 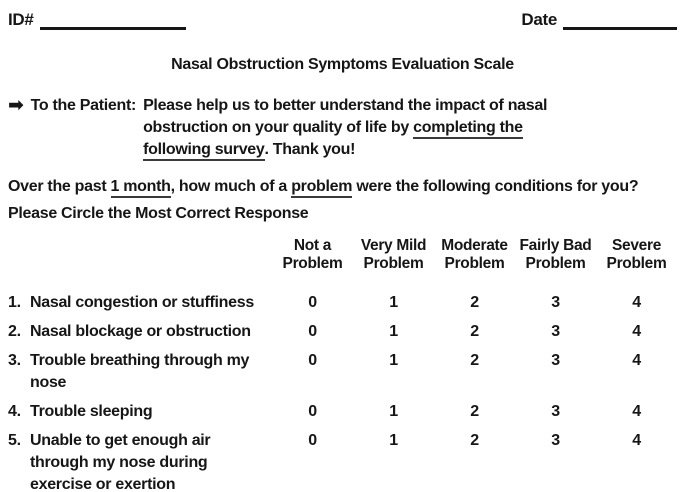 What do you see at coordinates (14, 411) in the screenshot?
I see `question-number: 4.` at bounding box center [14, 411].